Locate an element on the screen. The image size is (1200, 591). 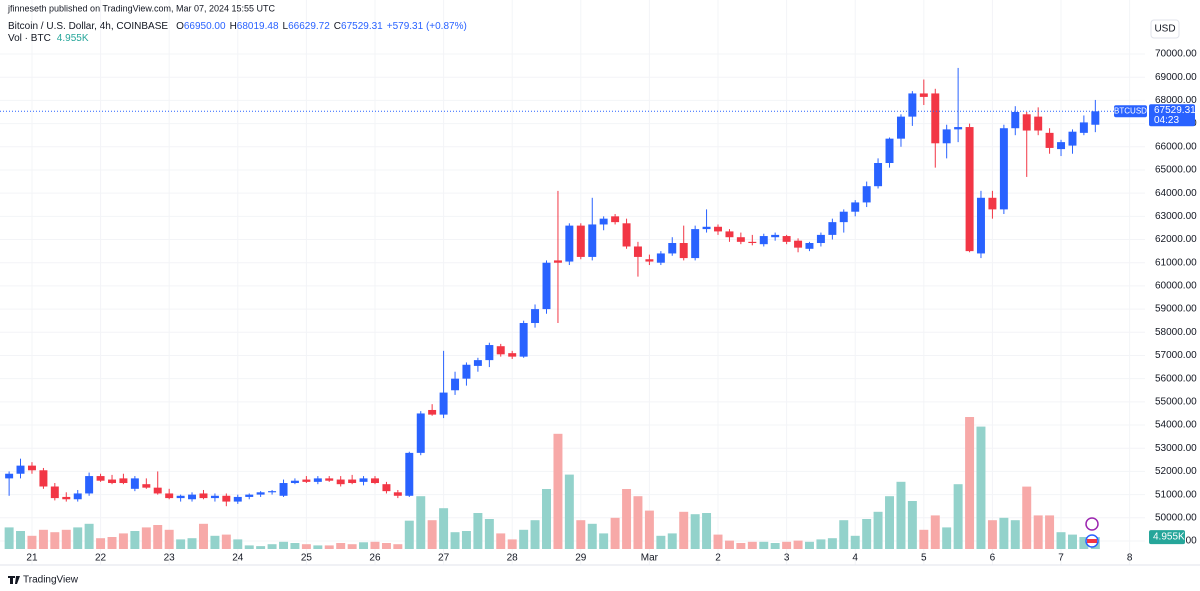
x-tick-label: Mar is located at coordinates (650, 558).